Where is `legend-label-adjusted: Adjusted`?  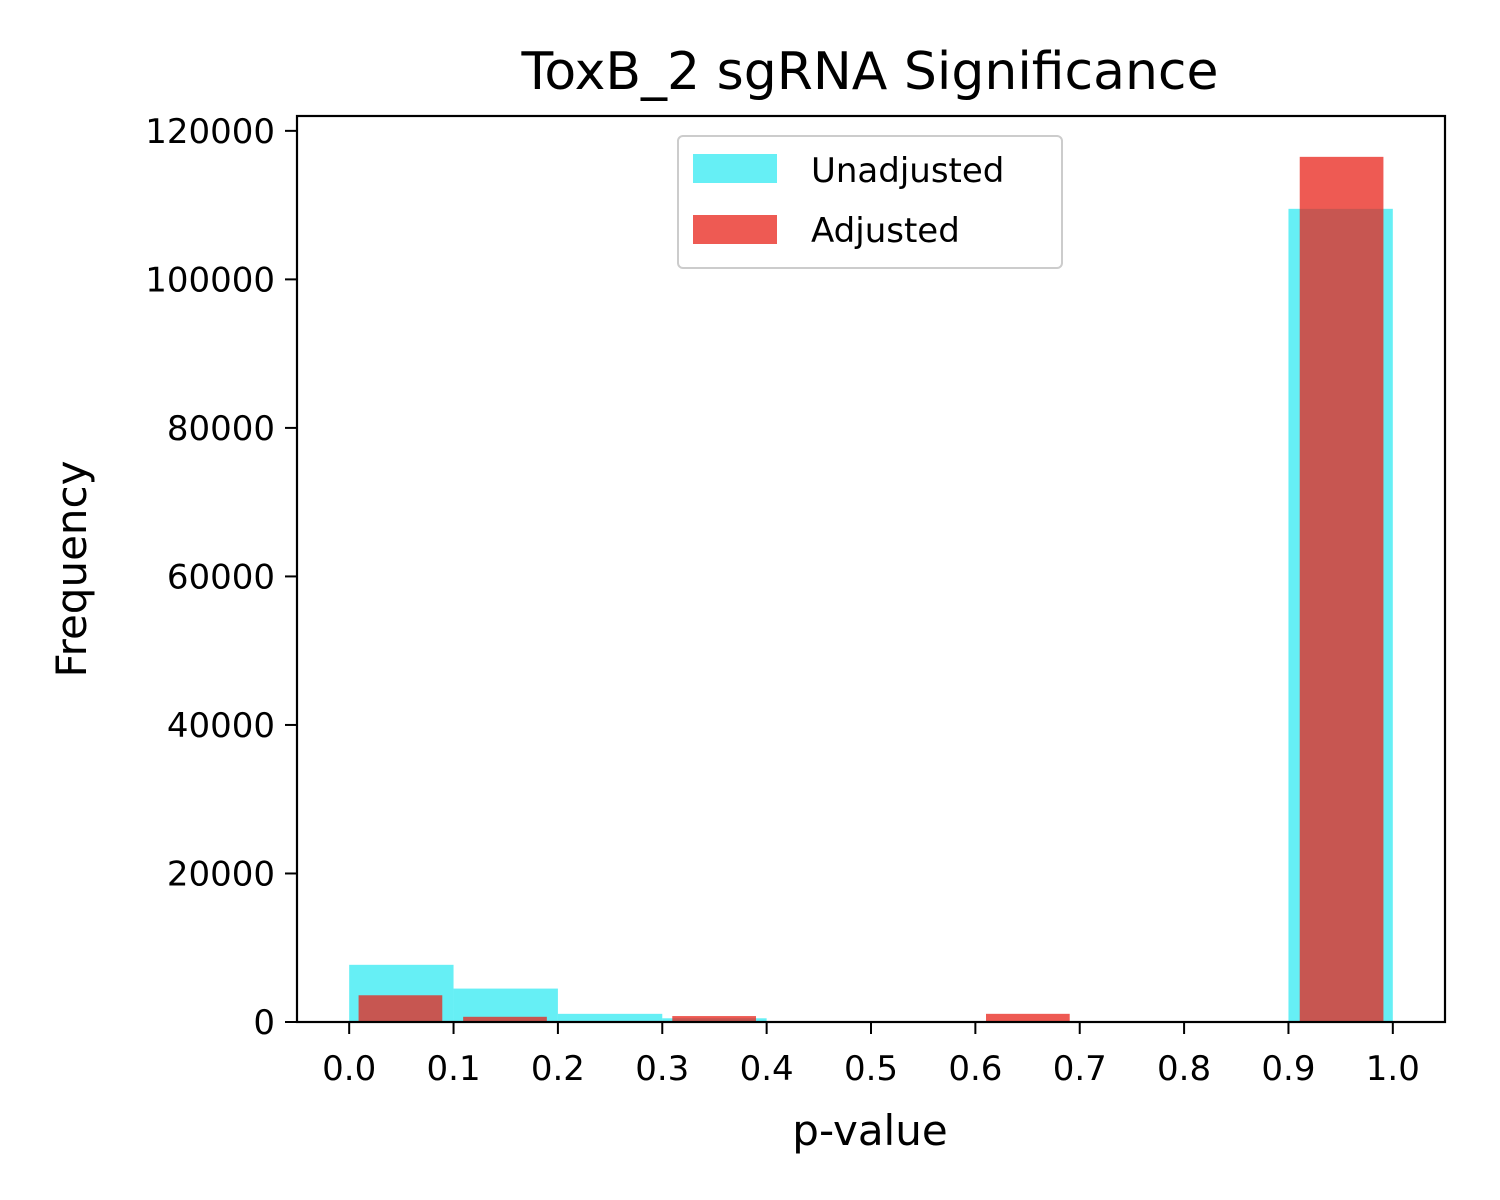
legend-label-adjusted: Adjusted is located at coordinates (885, 231).